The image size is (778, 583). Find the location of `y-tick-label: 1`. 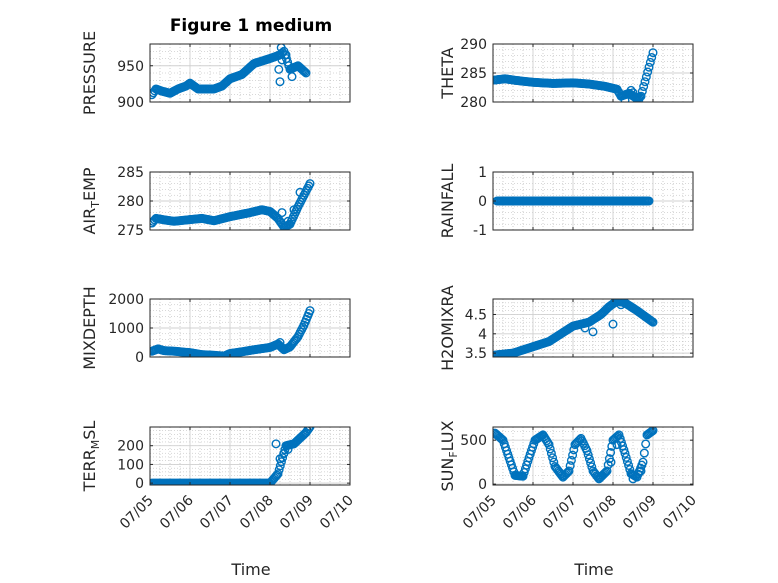

y-tick-label: 1 is located at coordinates (482, 173).